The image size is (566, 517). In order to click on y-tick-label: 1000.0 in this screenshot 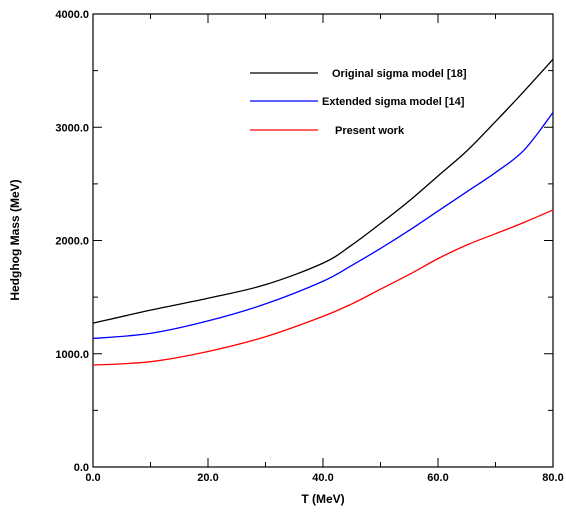, I will do `click(72, 355)`.